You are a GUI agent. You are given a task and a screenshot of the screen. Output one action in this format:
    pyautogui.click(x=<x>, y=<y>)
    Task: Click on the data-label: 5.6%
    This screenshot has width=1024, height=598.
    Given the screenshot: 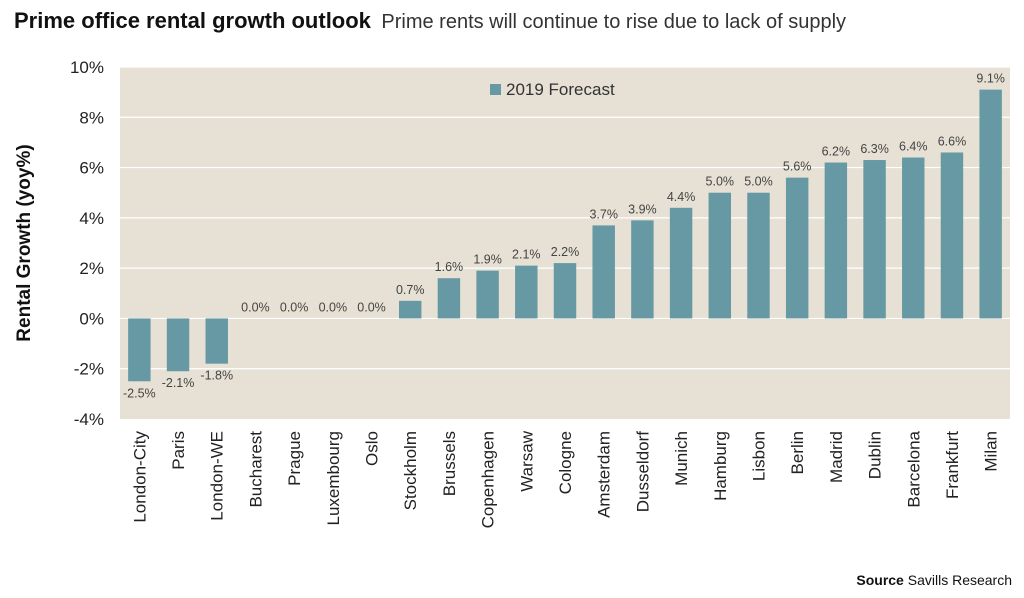 What is the action you would take?
    pyautogui.click(x=797, y=167)
    